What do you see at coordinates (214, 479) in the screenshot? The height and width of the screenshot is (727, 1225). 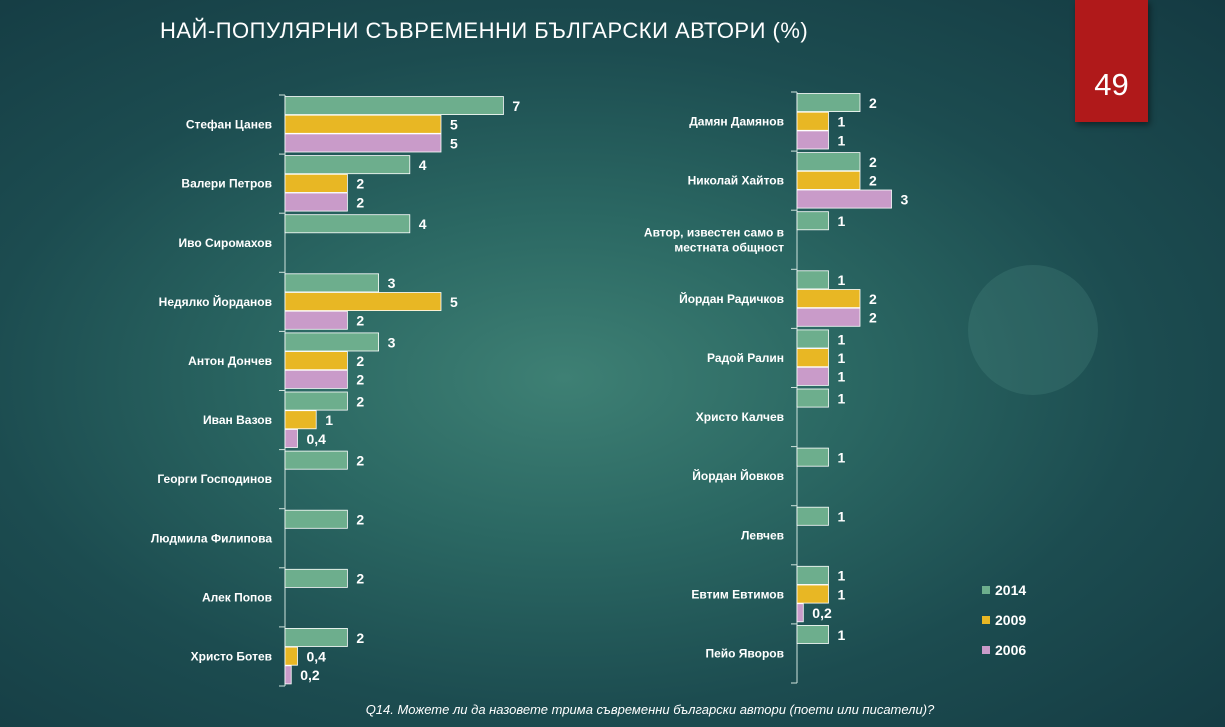 I see `category-label: Георги Господинов` at bounding box center [214, 479].